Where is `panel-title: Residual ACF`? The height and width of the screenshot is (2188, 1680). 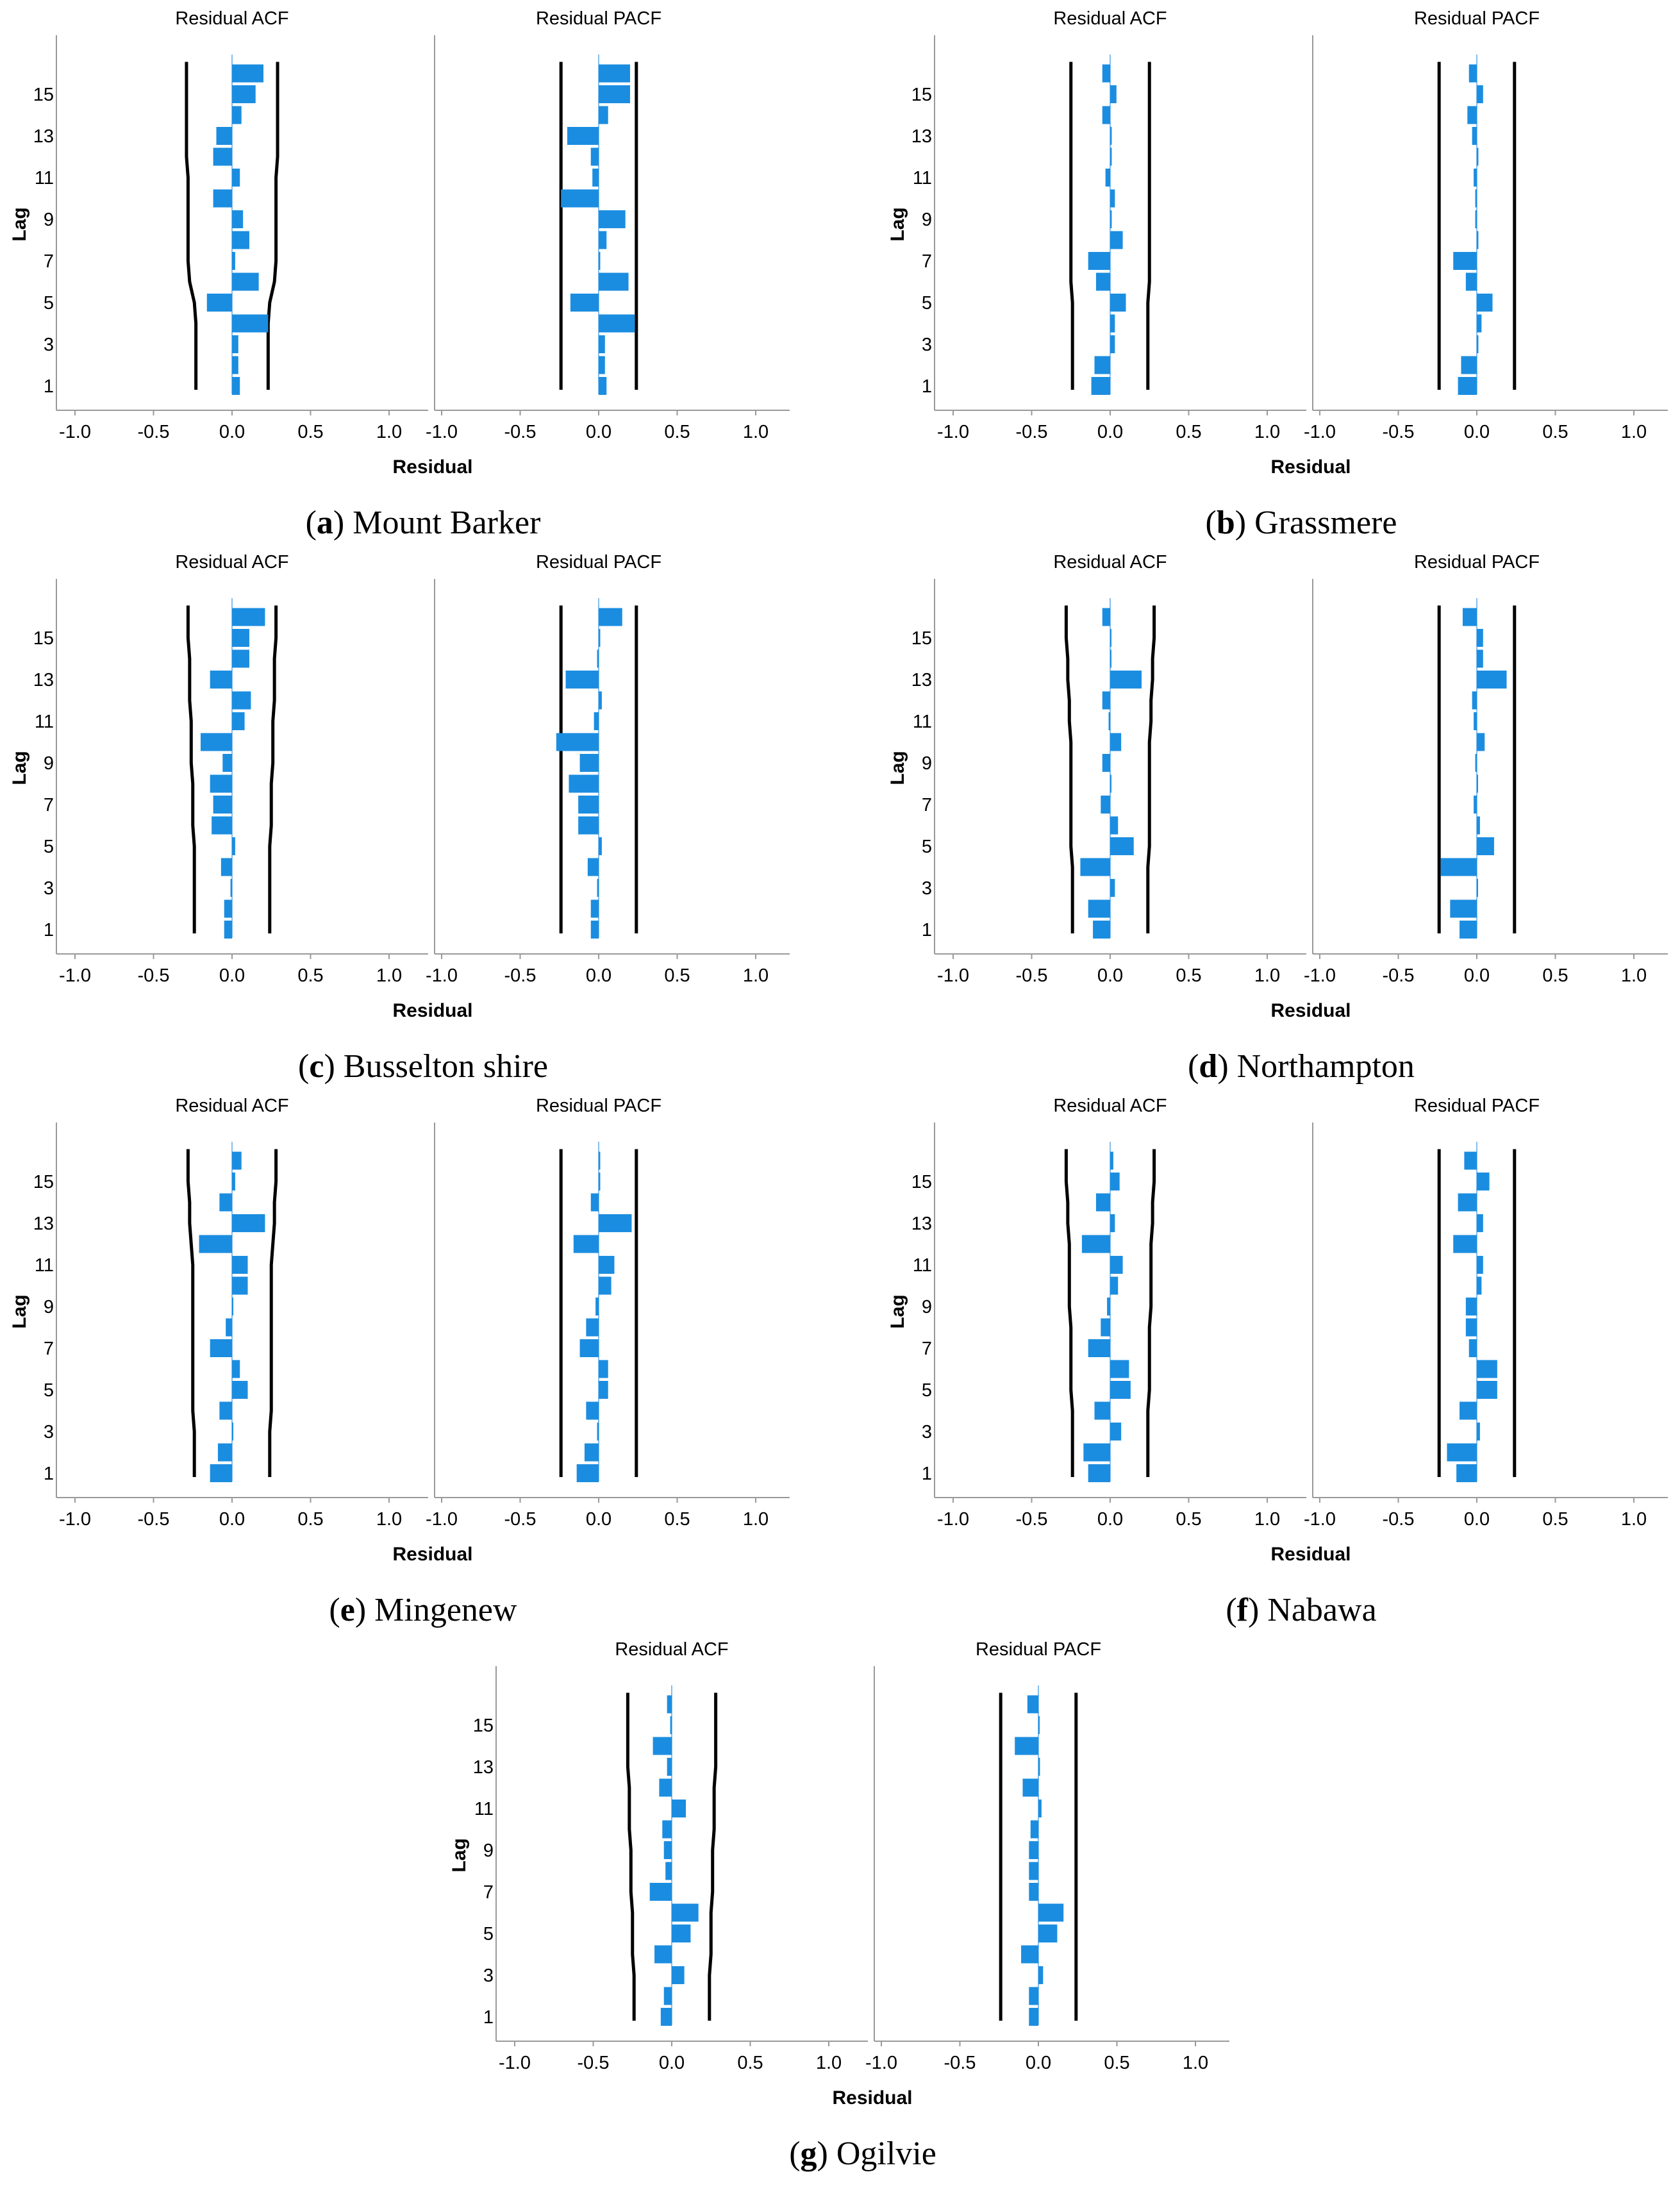 panel-title: Residual ACF is located at coordinates (1110, 18).